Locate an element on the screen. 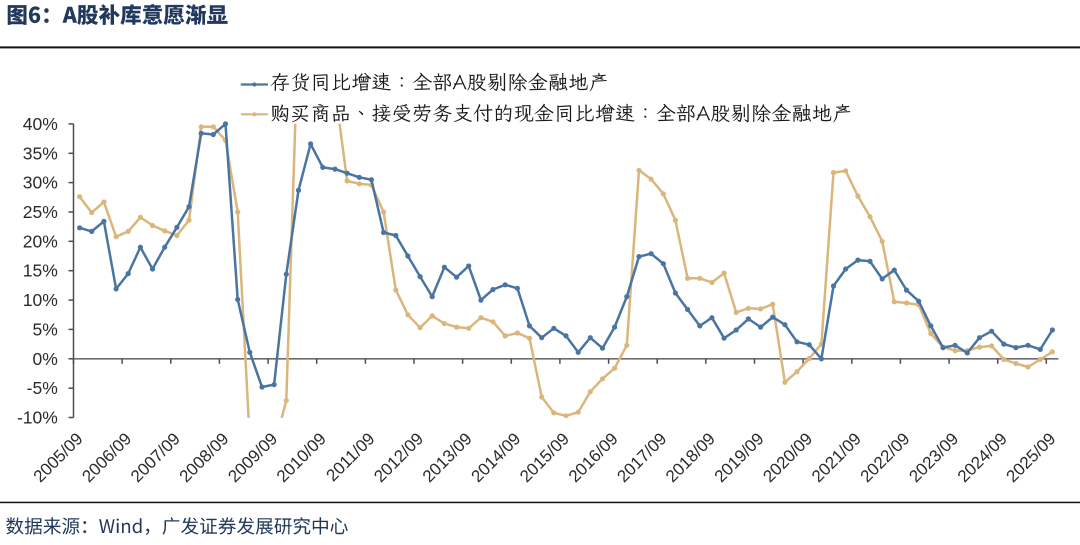 The image size is (1080, 545). svg-text: 40% is located at coordinates (40, 124).